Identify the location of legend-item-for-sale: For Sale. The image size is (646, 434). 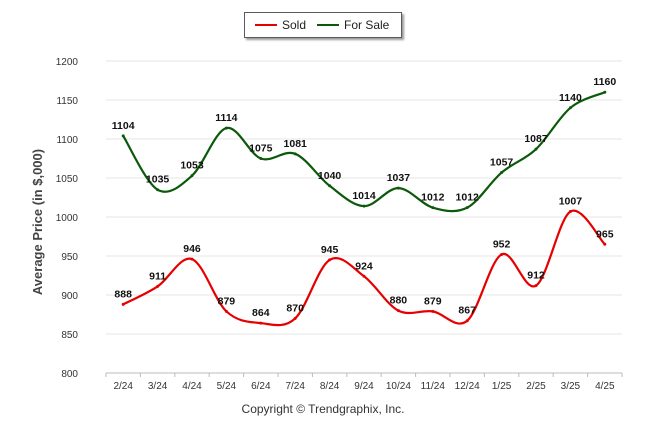
(353, 25).